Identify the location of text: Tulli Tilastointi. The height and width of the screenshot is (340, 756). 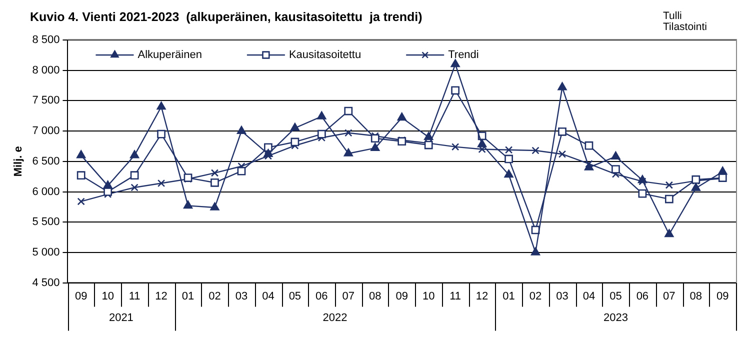
(685, 21).